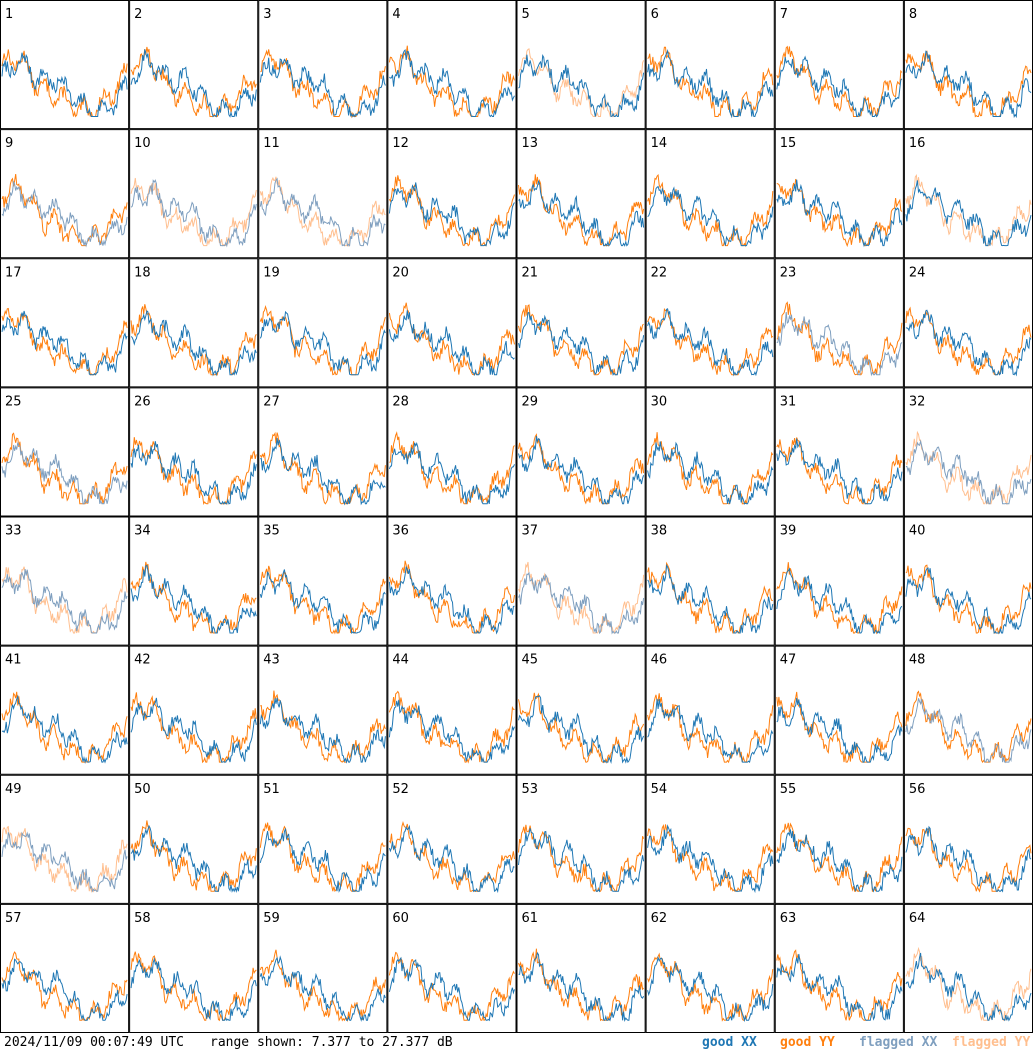 This screenshot has height=1053, width=1033. I want to click on panel-label: 54, so click(659, 789).